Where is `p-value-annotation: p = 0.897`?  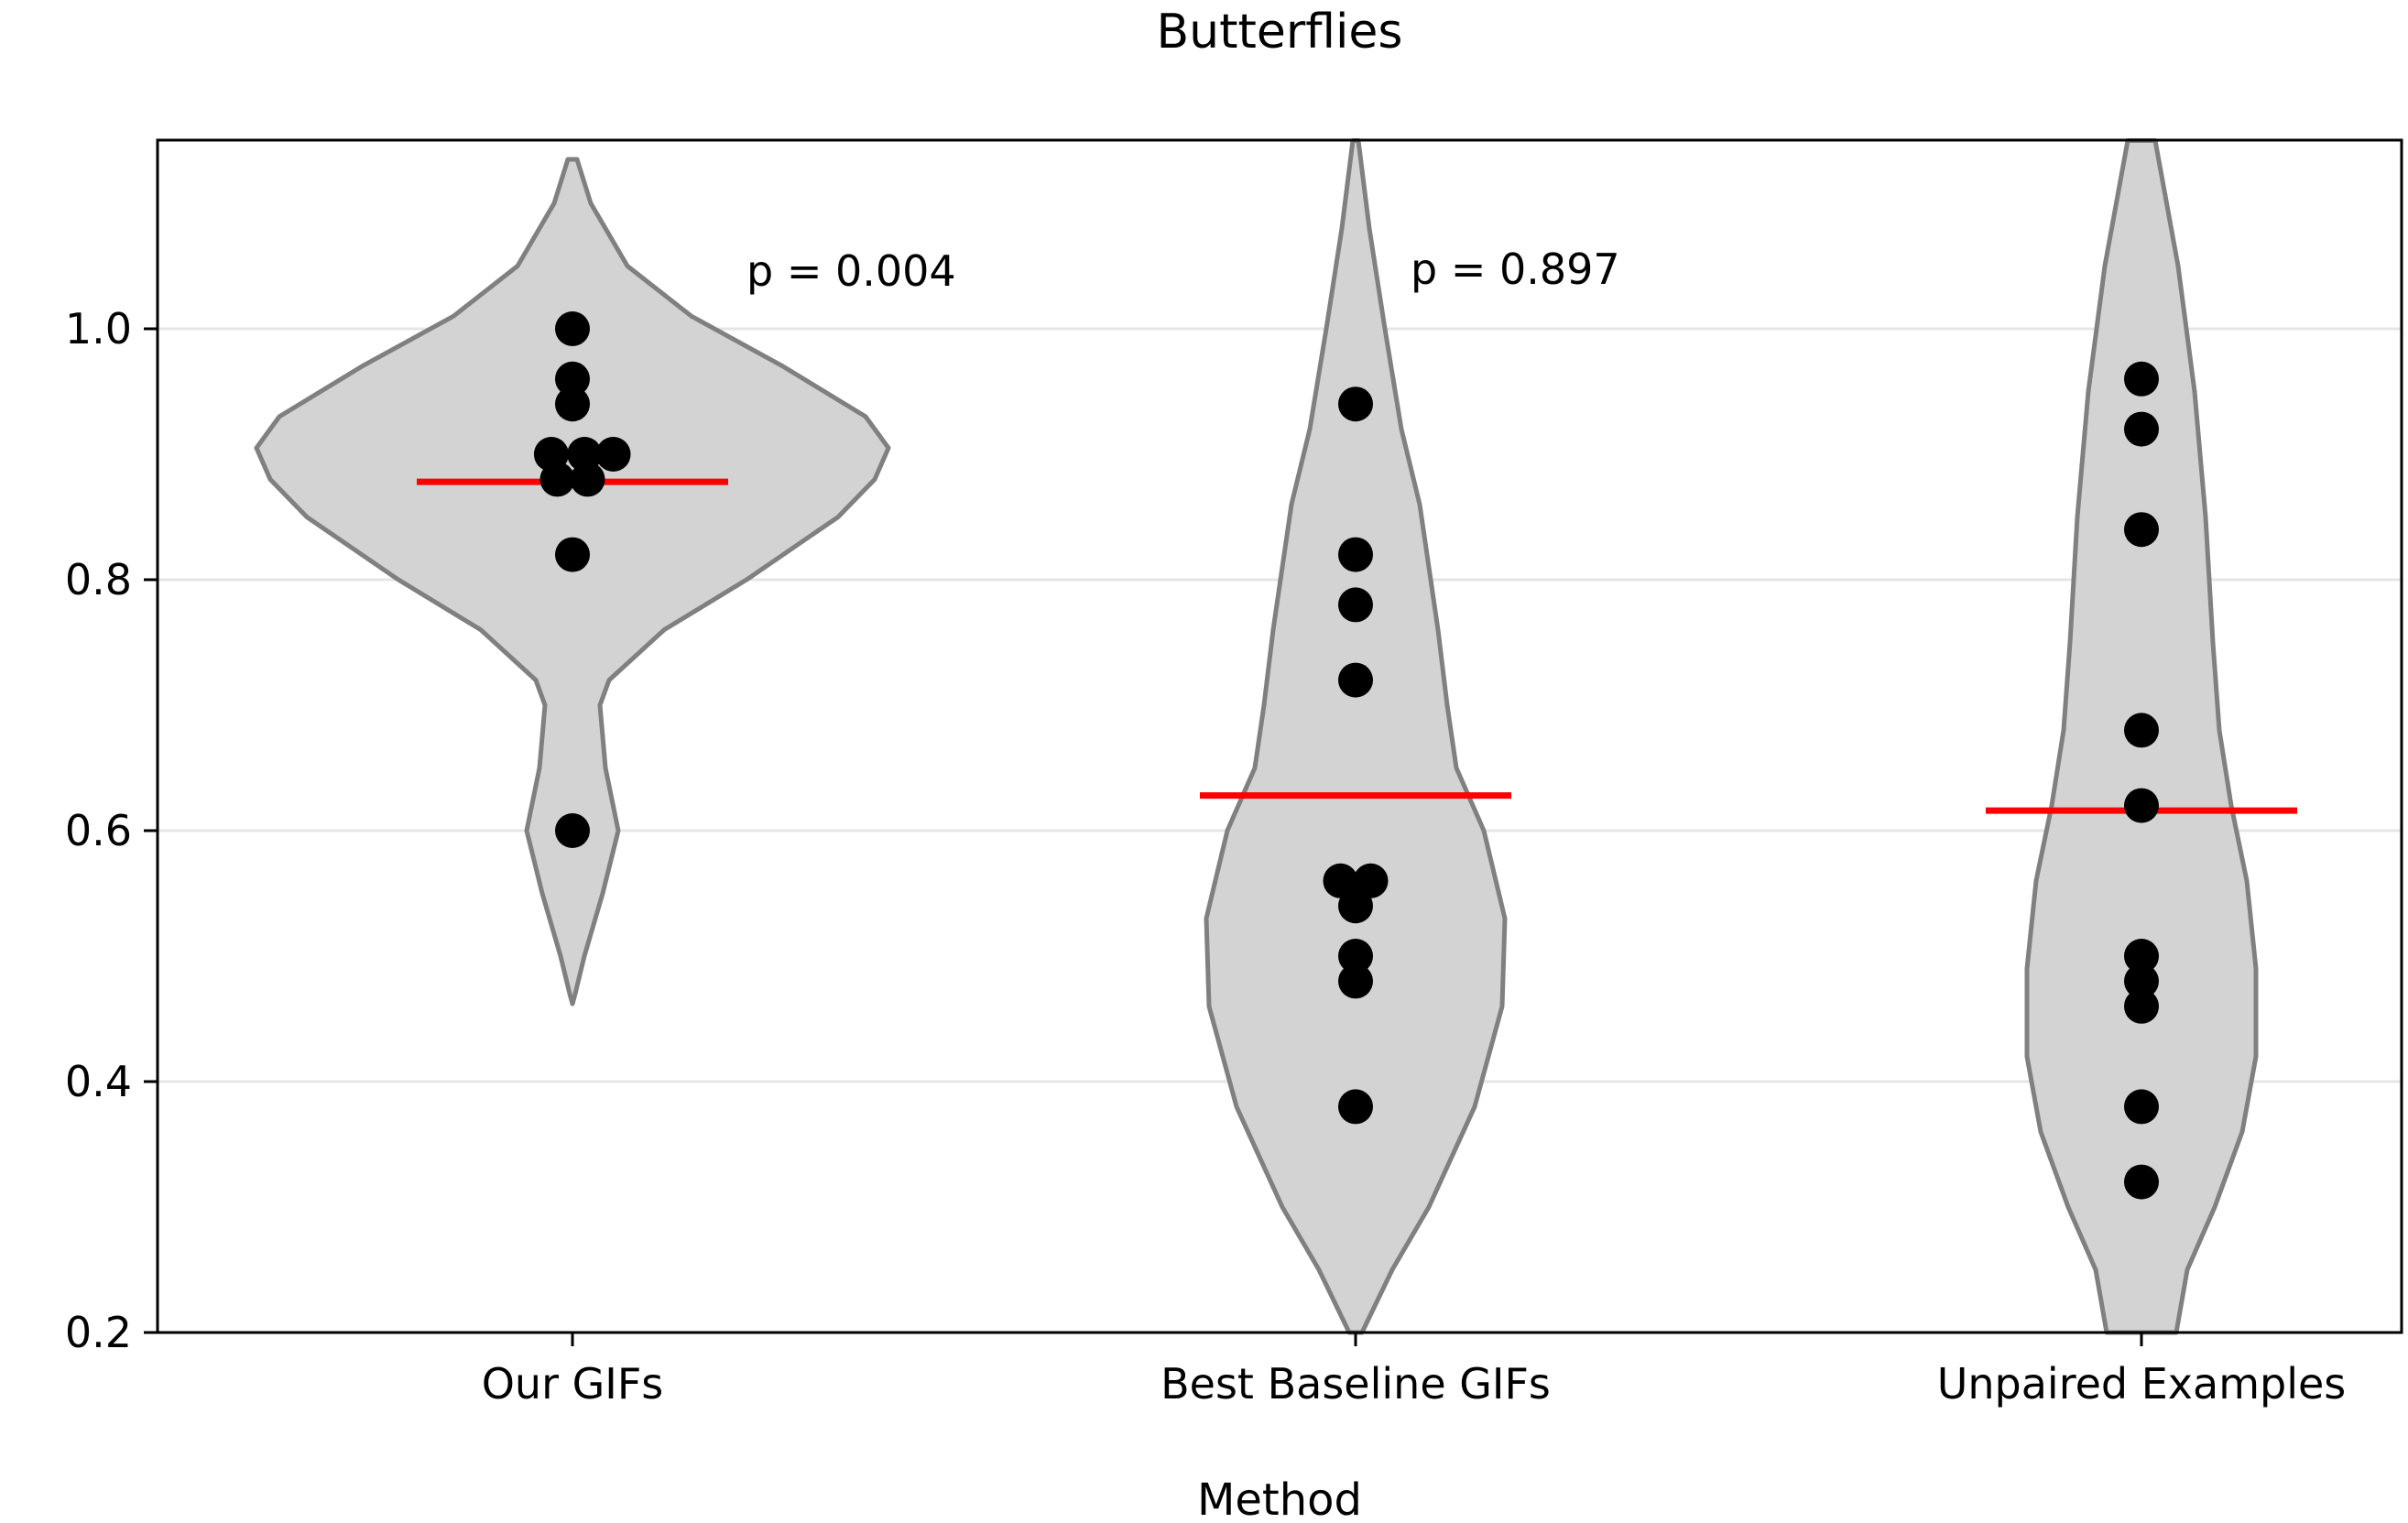
p-value-annotation: p = 0.897 is located at coordinates (1515, 269).